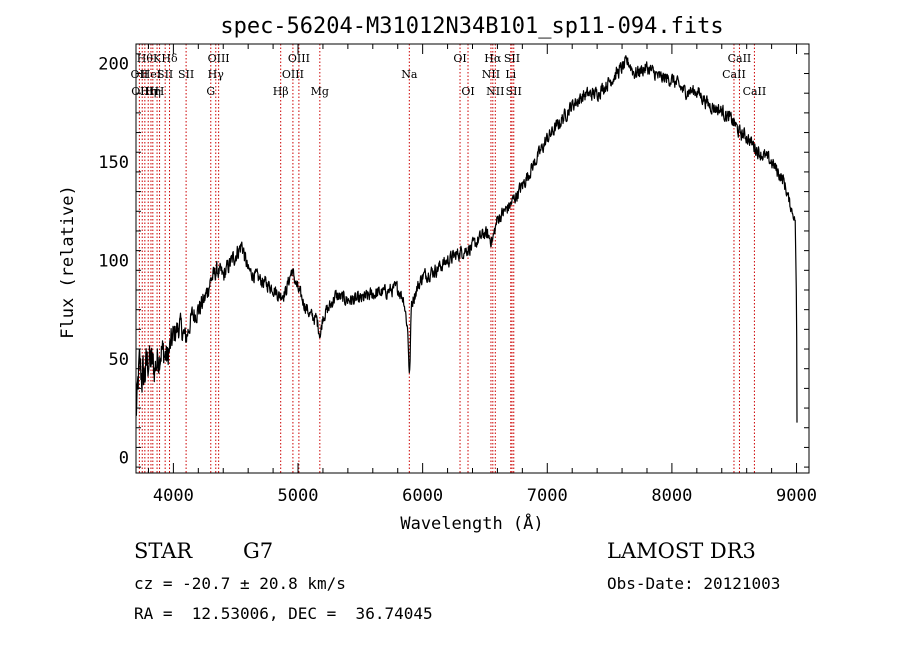 The height and width of the screenshot is (649, 900). Describe the element at coordinates (671, 496) in the screenshot. I see `x-tick-label: 8000` at that location.